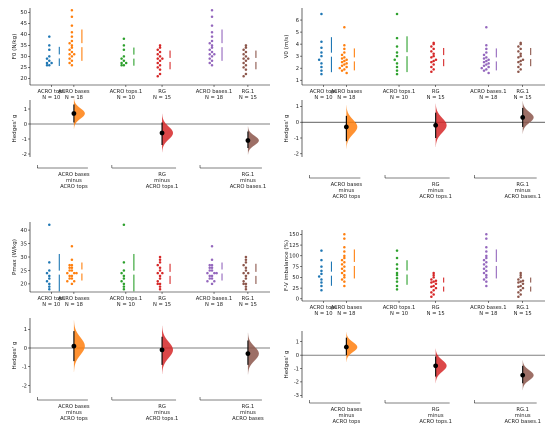 The image size is (550, 426). Describe the element at coordinates (51, 98) in the screenshot. I see `group-n-label: N = 10` at that location.